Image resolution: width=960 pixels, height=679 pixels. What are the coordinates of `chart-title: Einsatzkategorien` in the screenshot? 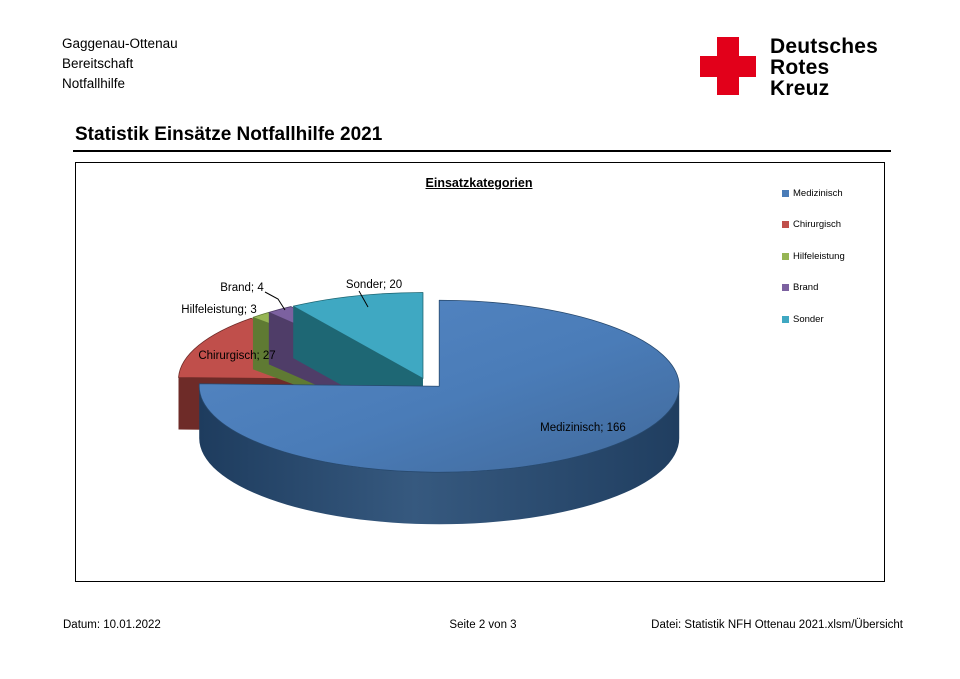 It's located at (479, 183).